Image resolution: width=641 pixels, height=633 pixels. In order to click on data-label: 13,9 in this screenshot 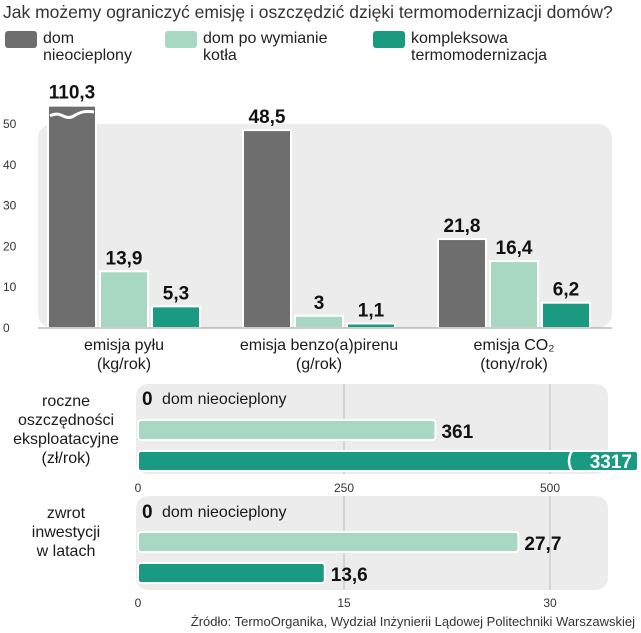, I will do `click(124, 258)`.